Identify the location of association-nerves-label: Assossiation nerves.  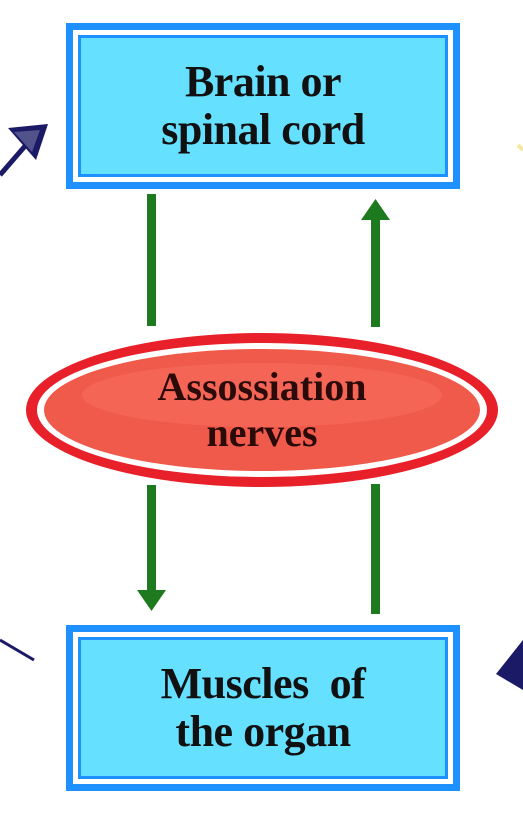
(262, 410).